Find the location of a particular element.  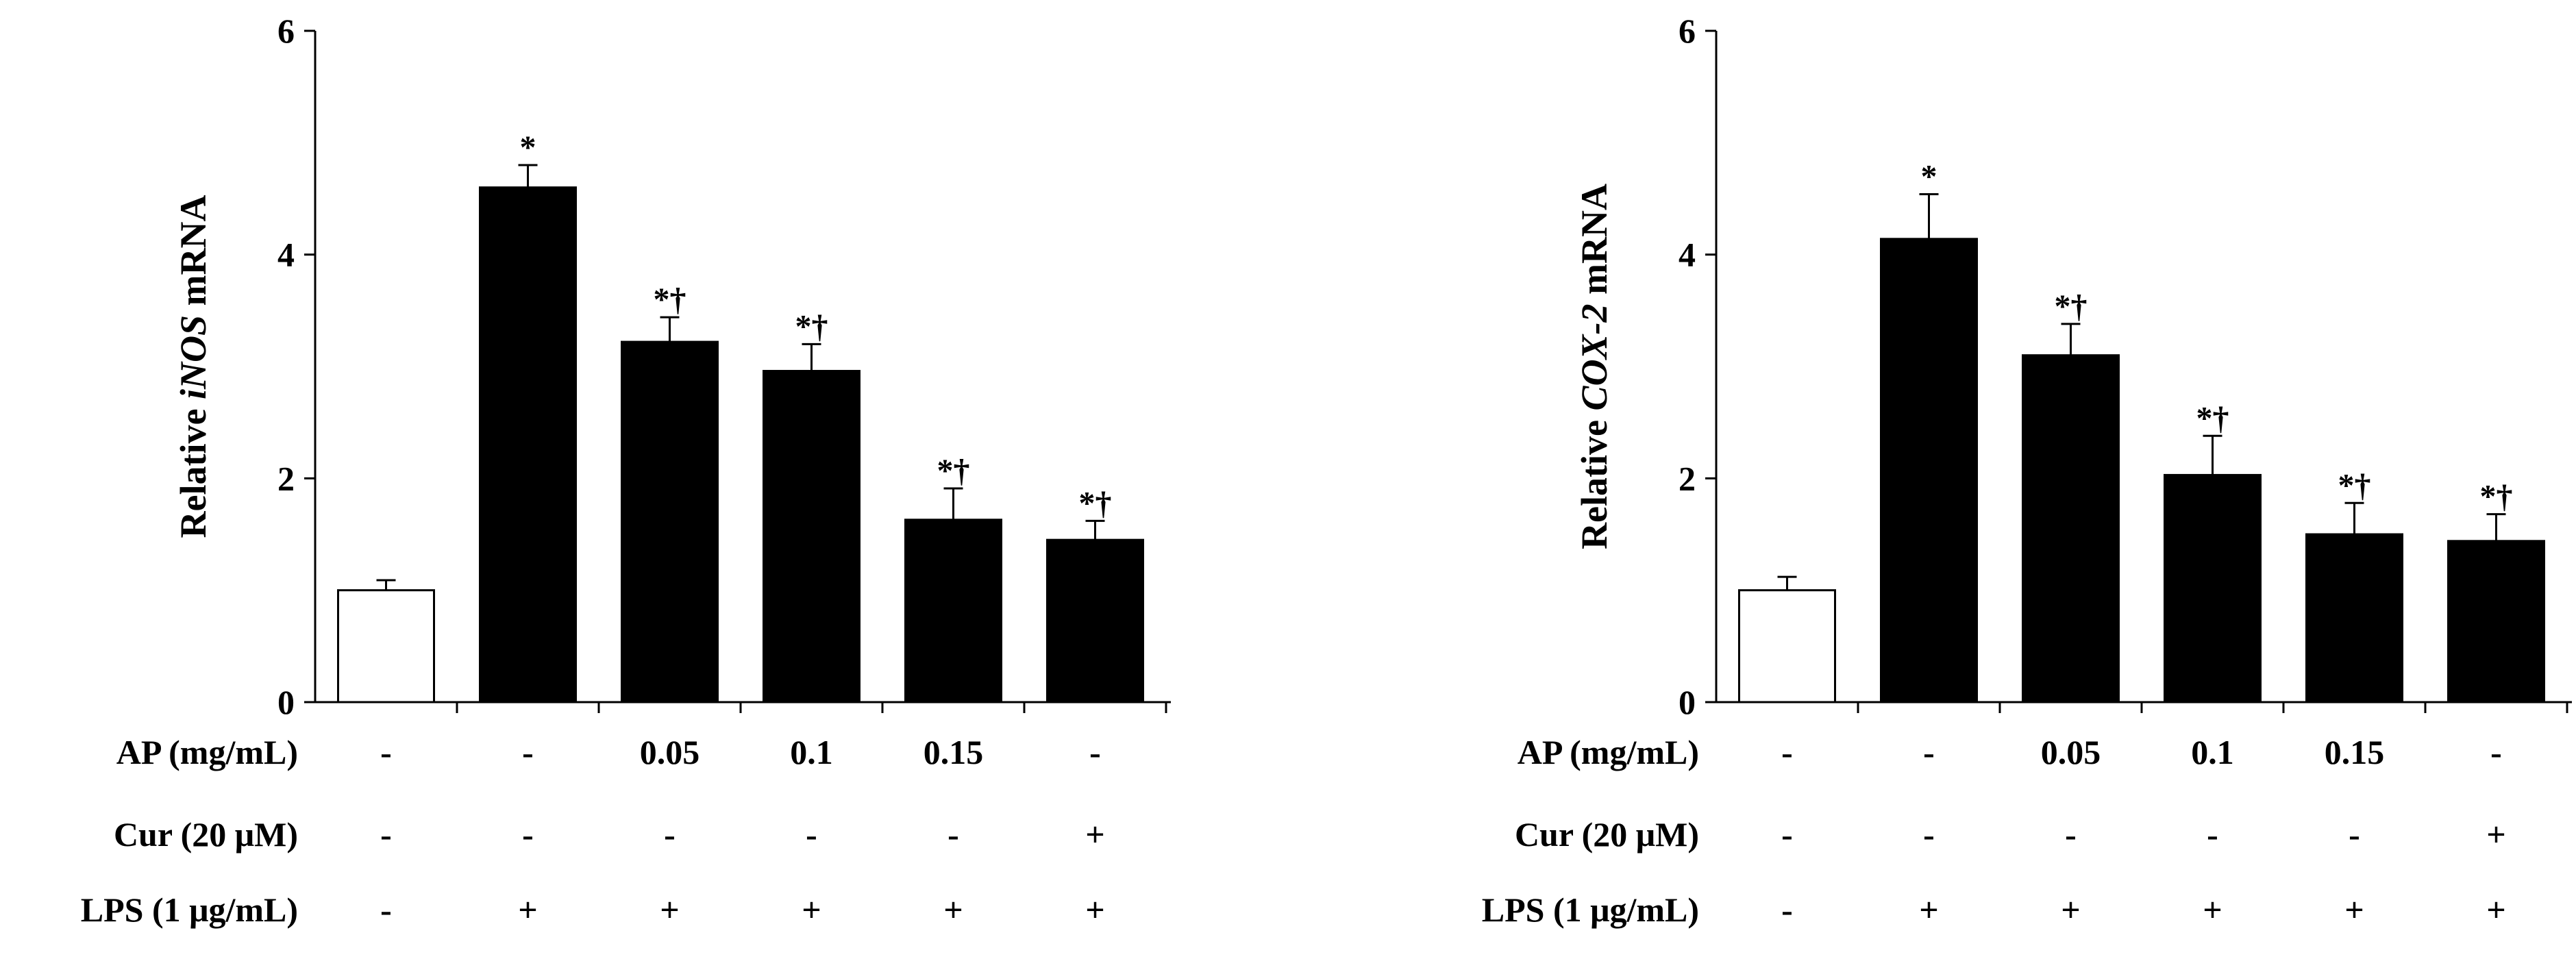

y-axis-label: Relative COX-2 mRNA is located at coordinates (1594, 366).